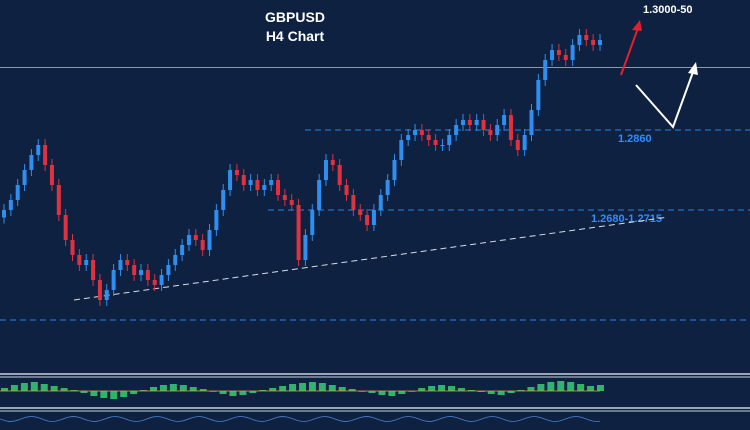  I want to click on projection-path, so click(664, 100).